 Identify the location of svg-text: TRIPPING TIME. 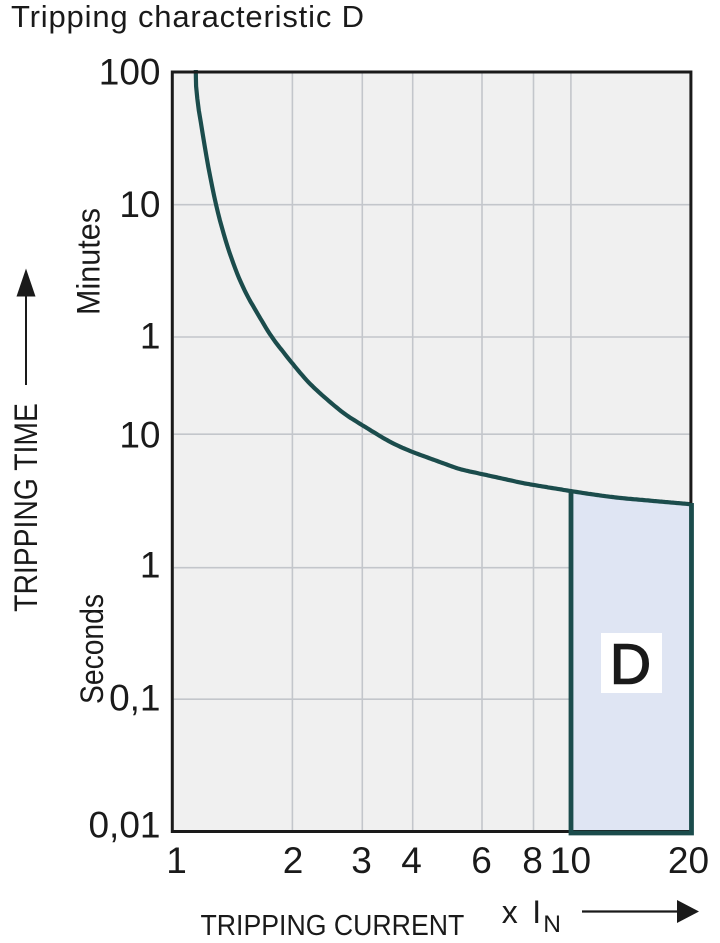
(27, 507).